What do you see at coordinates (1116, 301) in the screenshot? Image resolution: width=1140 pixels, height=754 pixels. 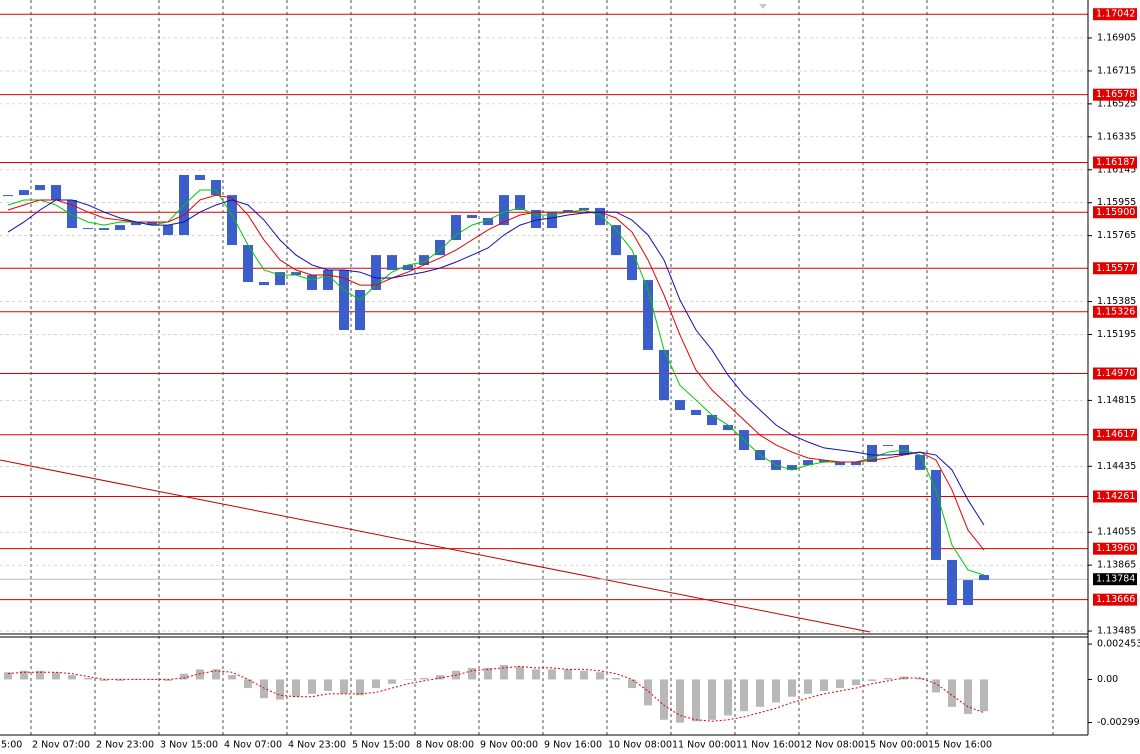 I see `y-tick-label: 1.15385` at bounding box center [1116, 301].